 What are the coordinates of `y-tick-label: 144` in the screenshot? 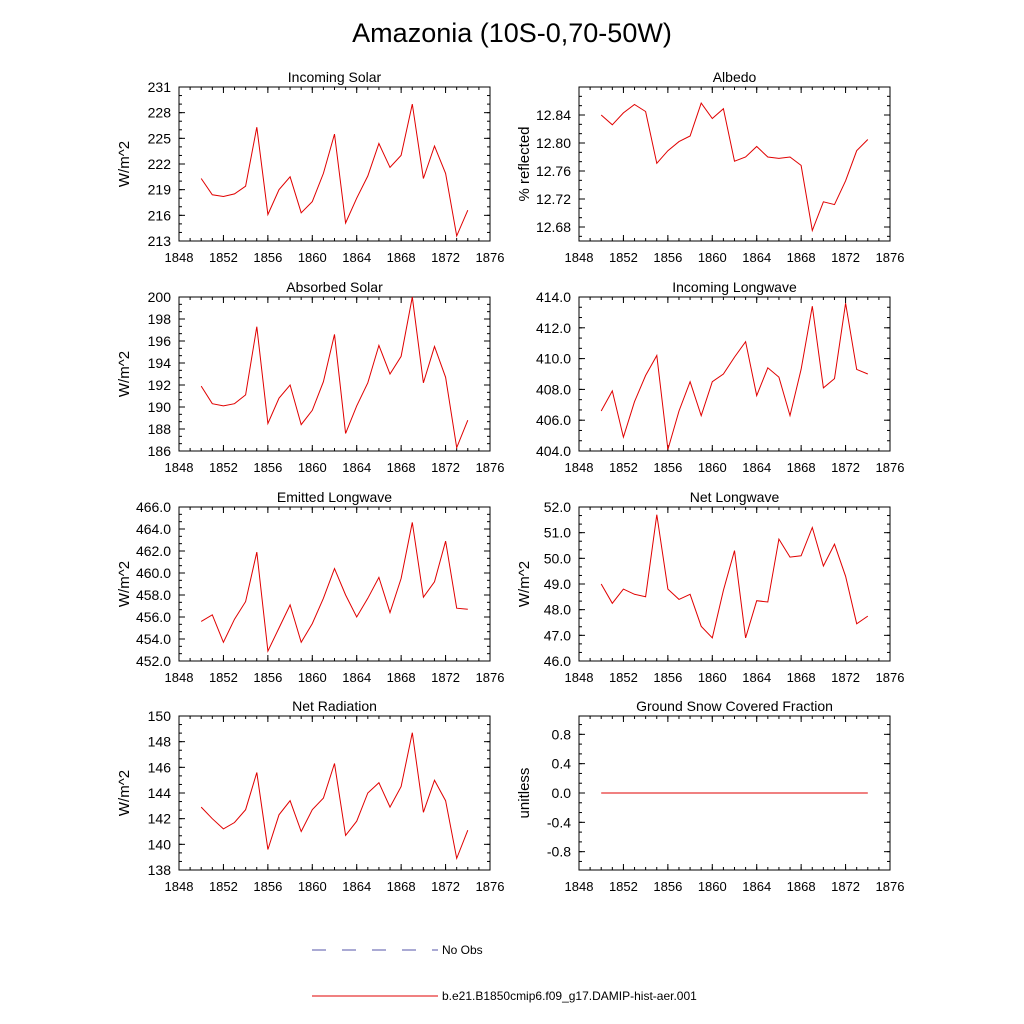 It's located at (160, 793).